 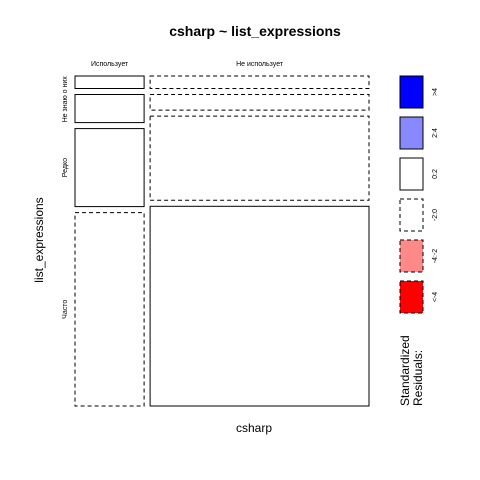 I want to click on legend-bin-label: 2:4, so click(x=435, y=133).